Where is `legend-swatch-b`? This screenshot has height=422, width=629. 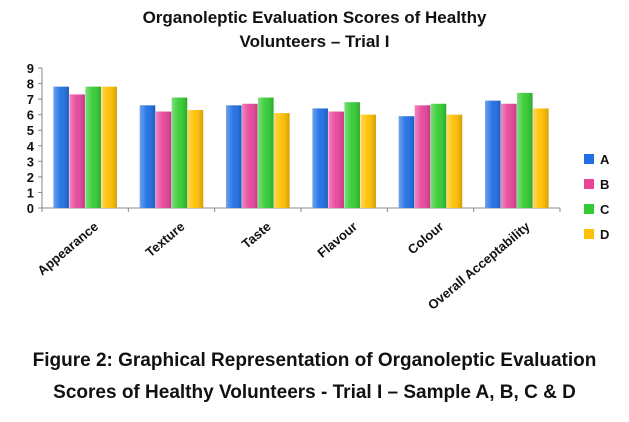
legend-swatch-b is located at coordinates (589, 184).